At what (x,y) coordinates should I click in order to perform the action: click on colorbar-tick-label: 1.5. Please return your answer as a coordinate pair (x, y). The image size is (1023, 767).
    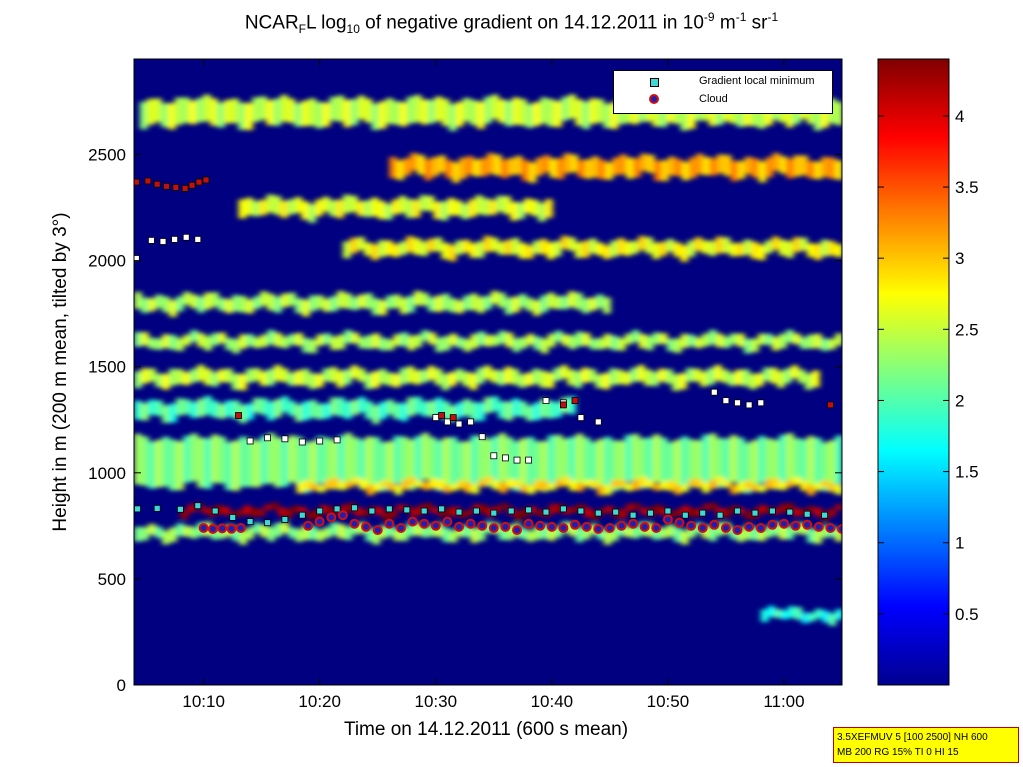
    Looking at the image, I should click on (967, 472).